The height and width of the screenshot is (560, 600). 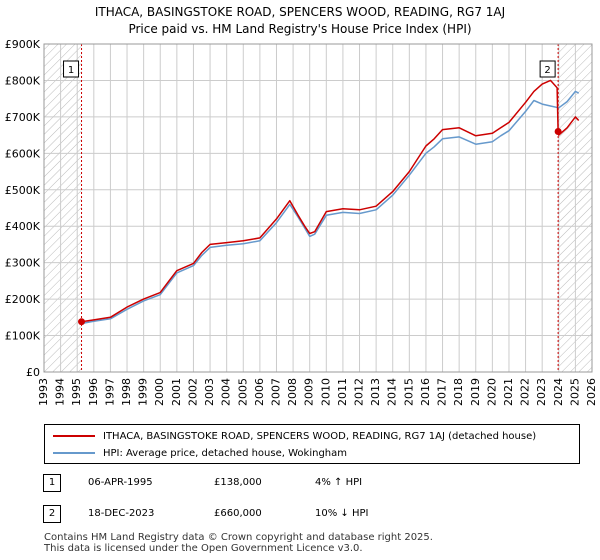 What do you see at coordinates (23, 117) in the screenshot?
I see `y-tick-label: £700K` at bounding box center [23, 117].